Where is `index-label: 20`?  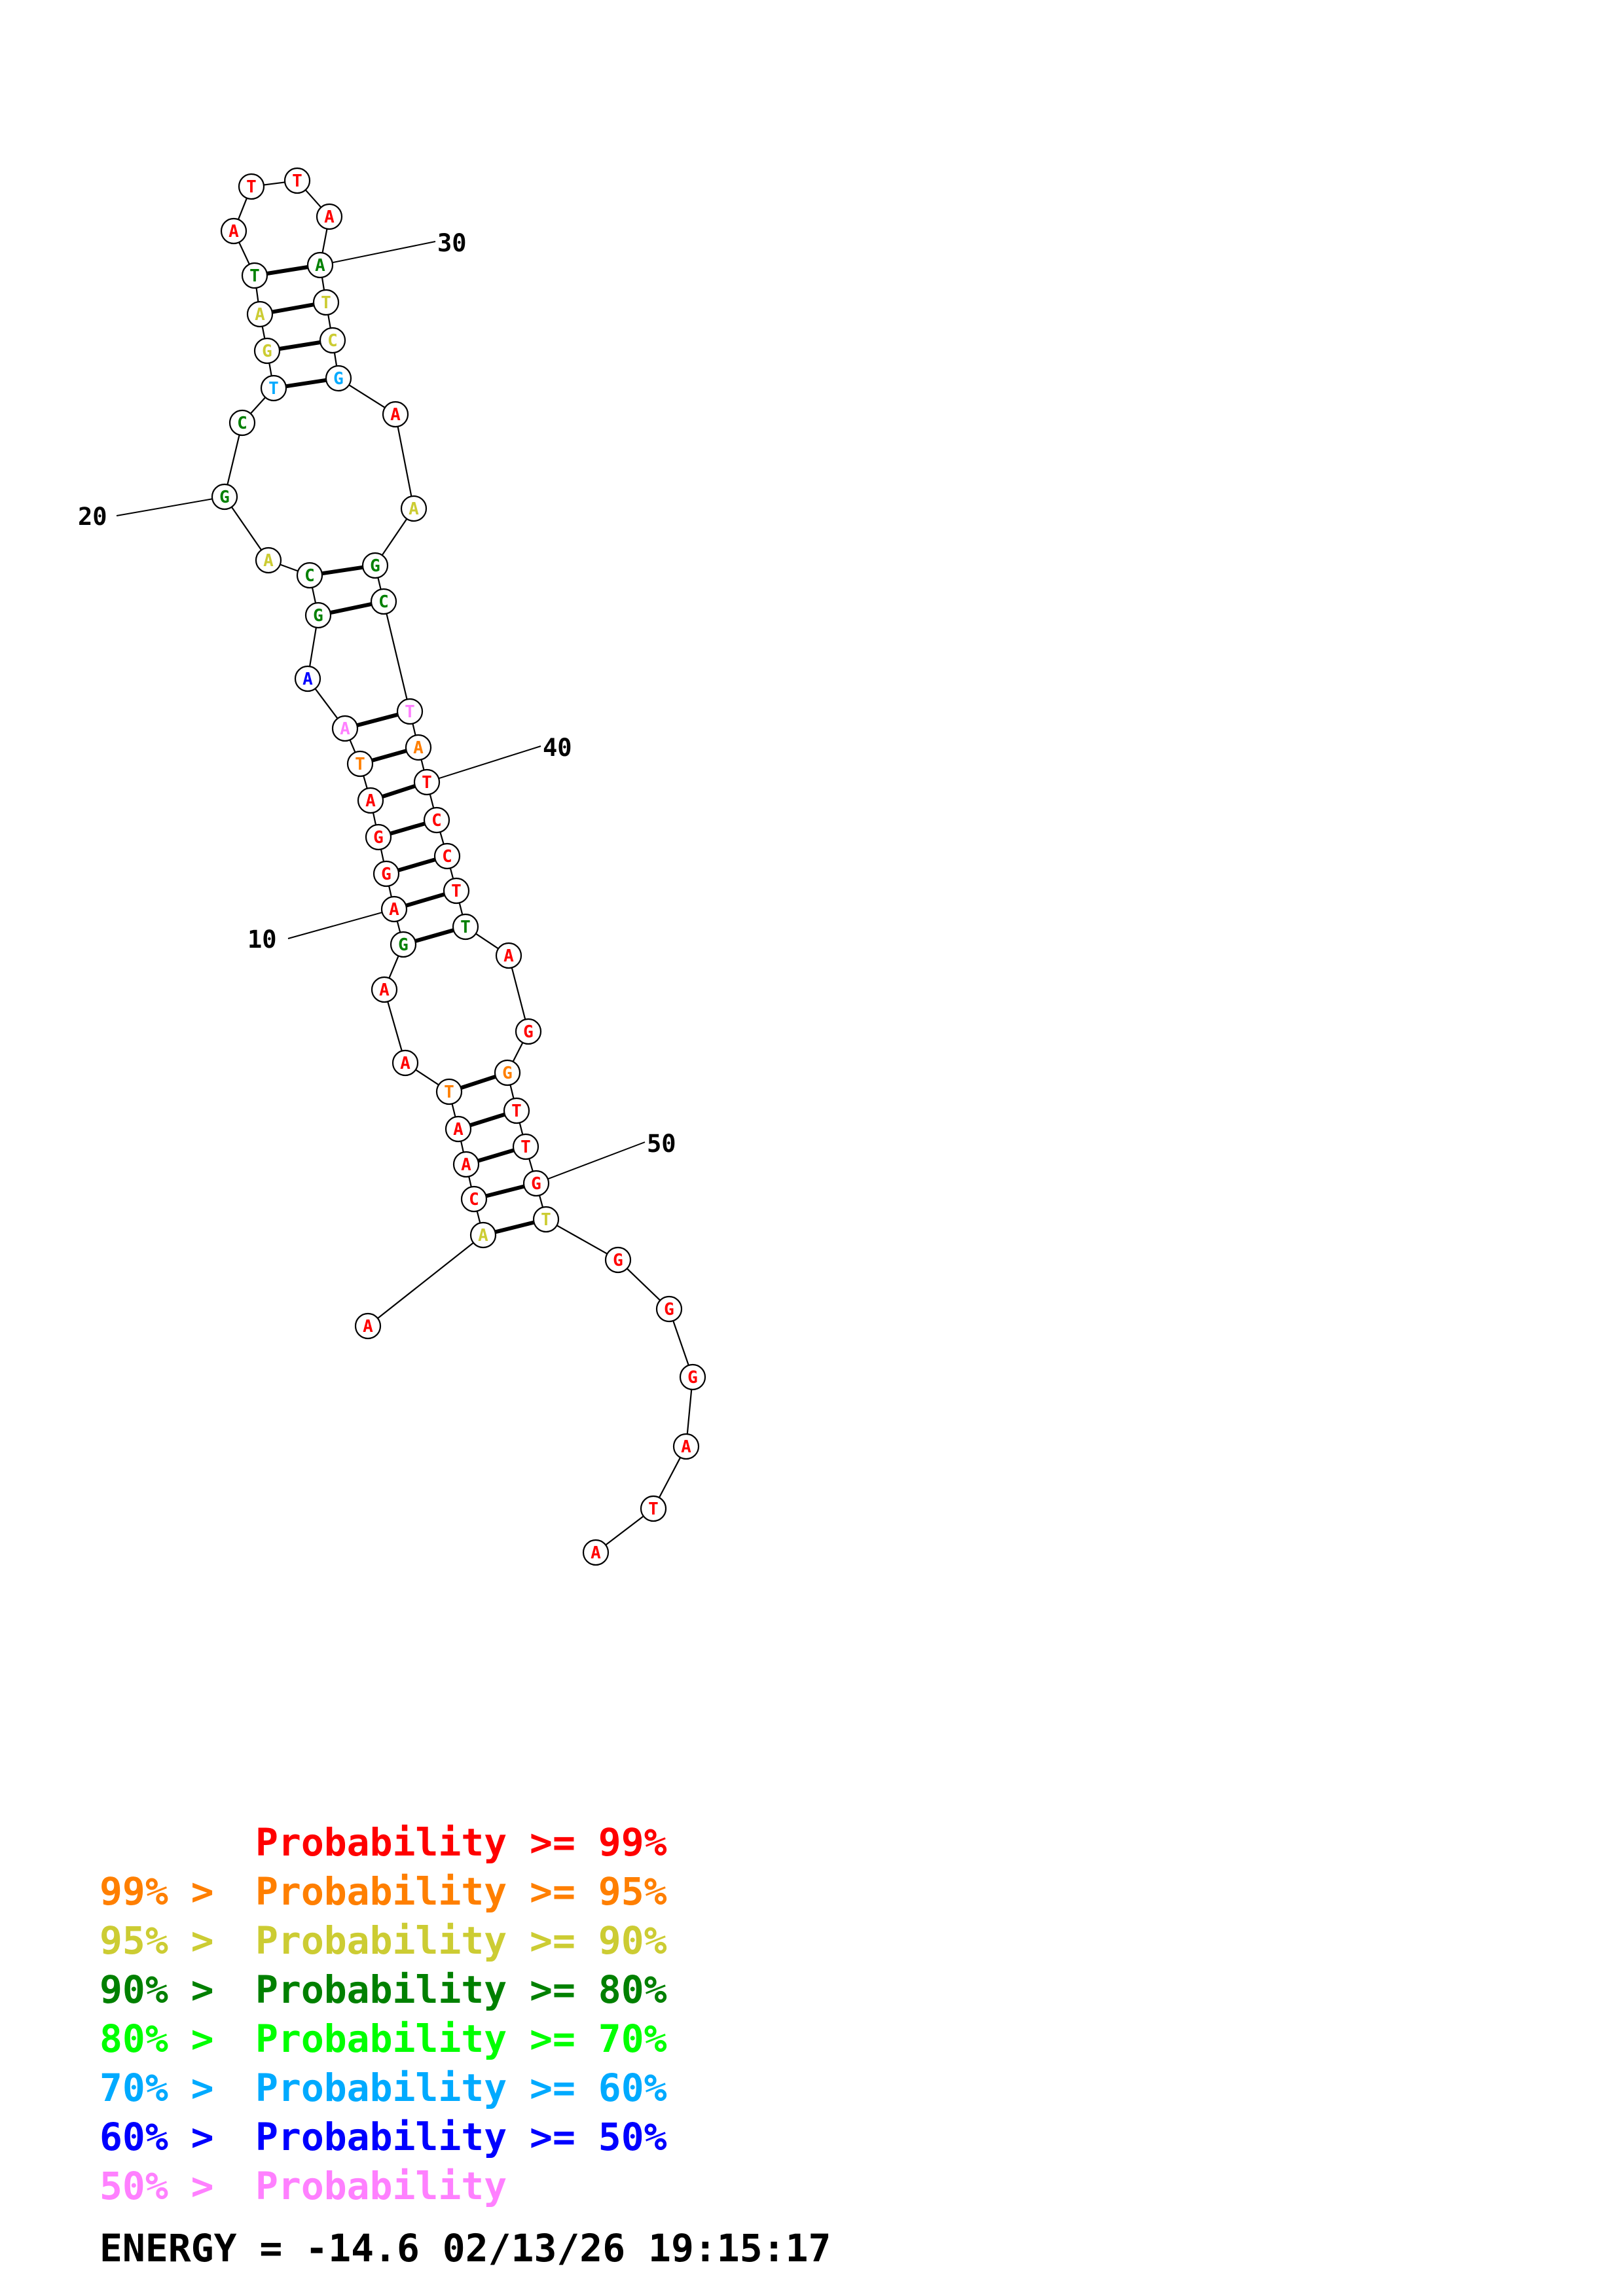
index-label: 20 is located at coordinates (92, 517).